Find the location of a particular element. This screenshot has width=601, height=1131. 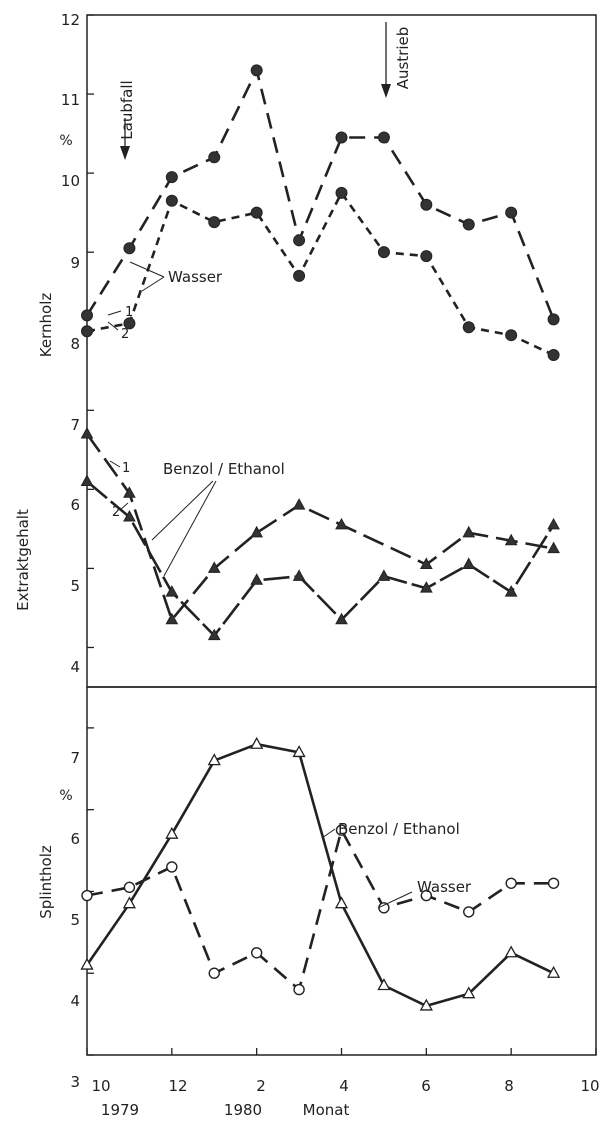

series-label-2-circles-leader is located at coordinates (113, 326).